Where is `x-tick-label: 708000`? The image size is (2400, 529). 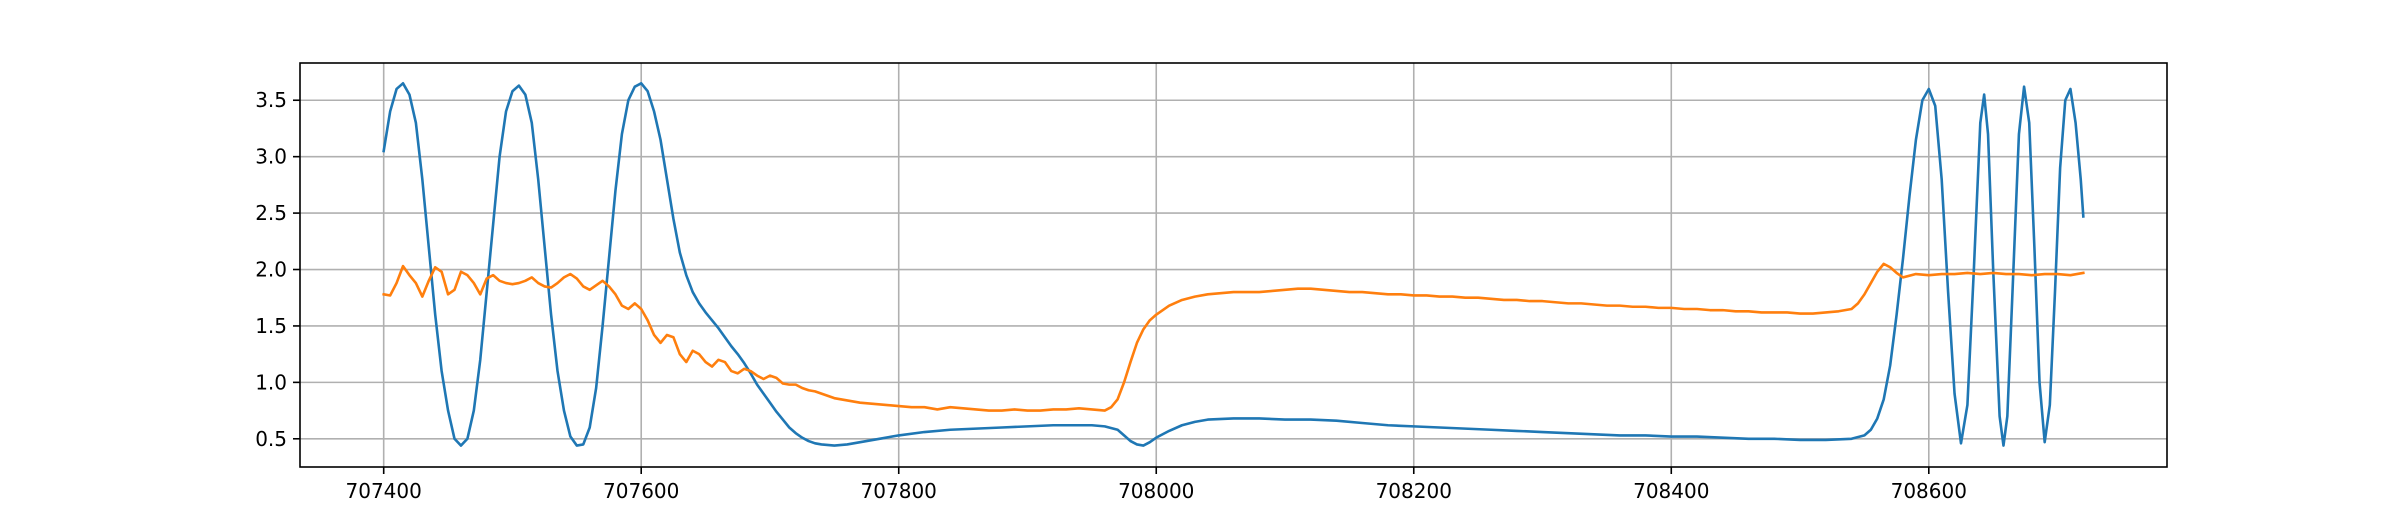 x-tick-label: 708000 is located at coordinates (1156, 491).